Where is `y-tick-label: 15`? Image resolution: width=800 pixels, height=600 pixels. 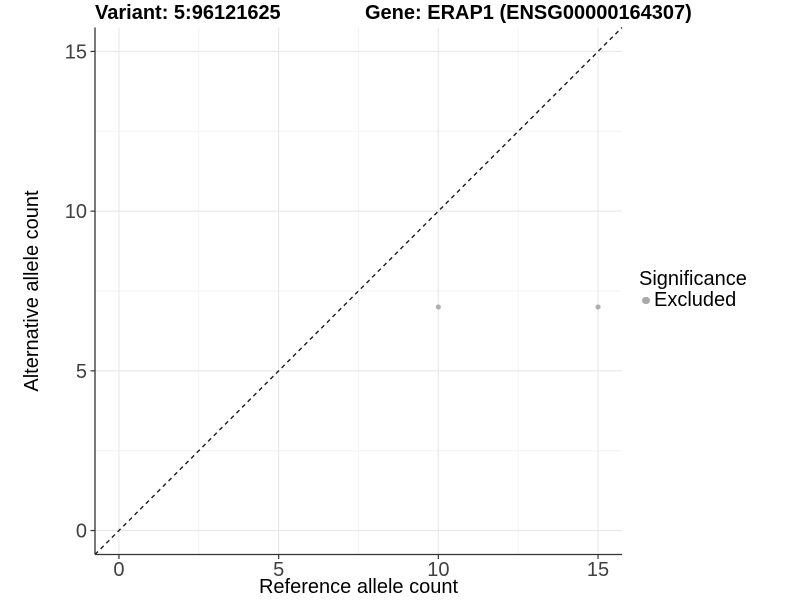
y-tick-label: 15 is located at coordinates (76, 52).